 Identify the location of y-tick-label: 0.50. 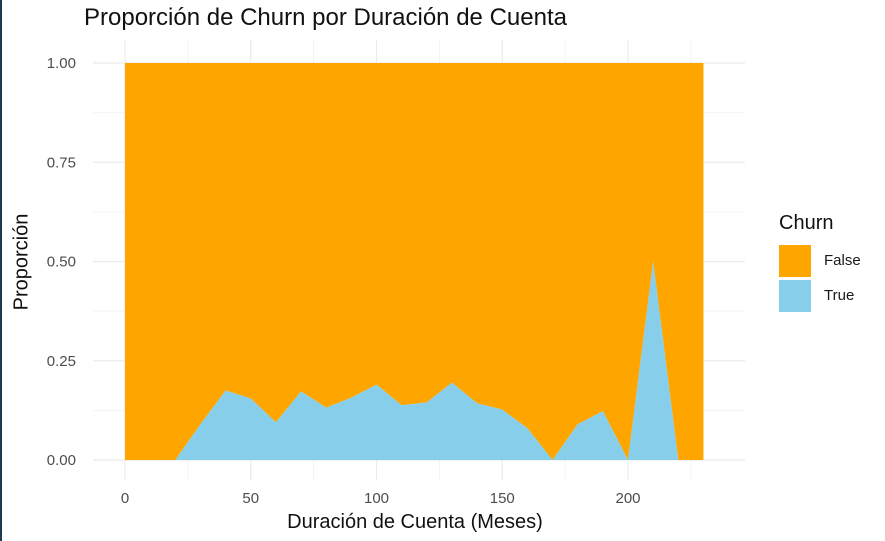
(61, 262).